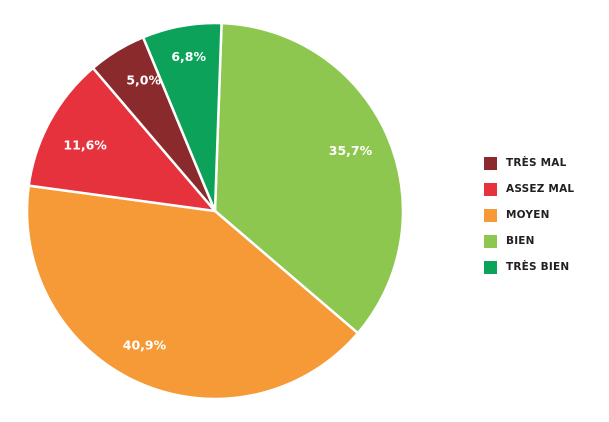 The height and width of the screenshot is (422, 609). I want to click on legend-label: TRÈS MAL, so click(536, 163).